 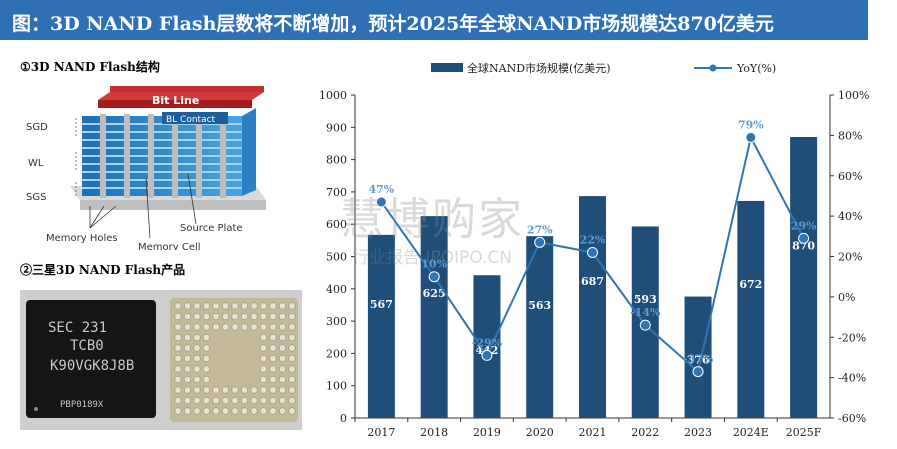 What do you see at coordinates (487, 342) in the screenshot?
I see `yoy-value-label: -29%` at bounding box center [487, 342].